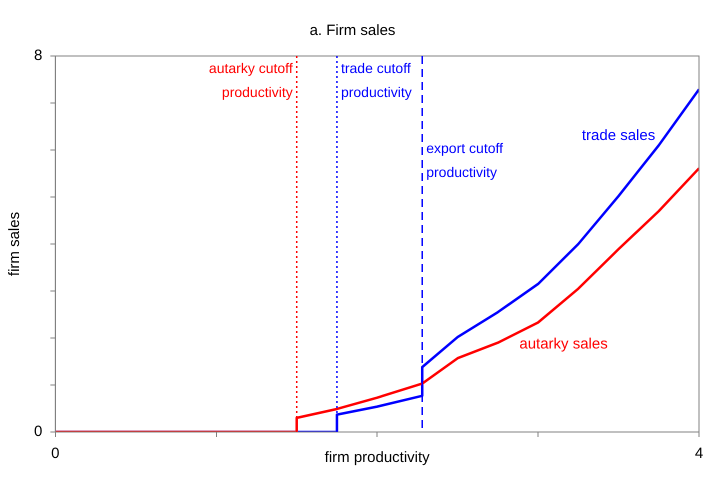 The height and width of the screenshot is (481, 717). Describe the element at coordinates (377, 457) in the screenshot. I see `x-axis-title: firm productivity` at that location.